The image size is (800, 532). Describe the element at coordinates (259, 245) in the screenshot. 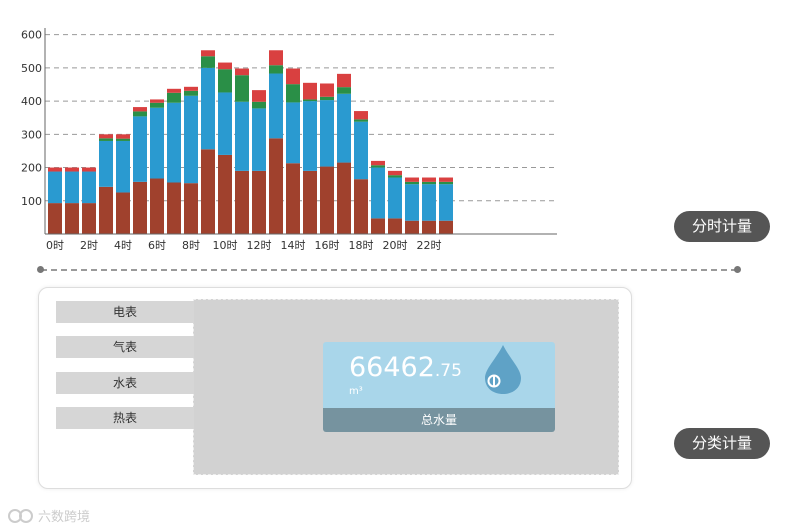

I see `x-tick-label: 12时` at that location.